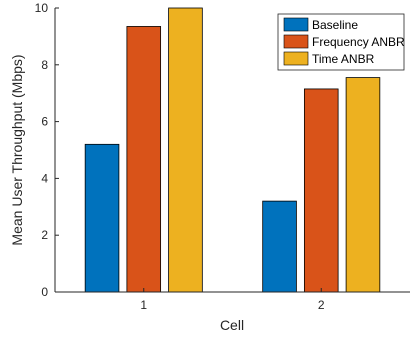 This screenshot has height=338, width=417. What do you see at coordinates (232, 325) in the screenshot?
I see `x-axis-label: Cell` at bounding box center [232, 325].